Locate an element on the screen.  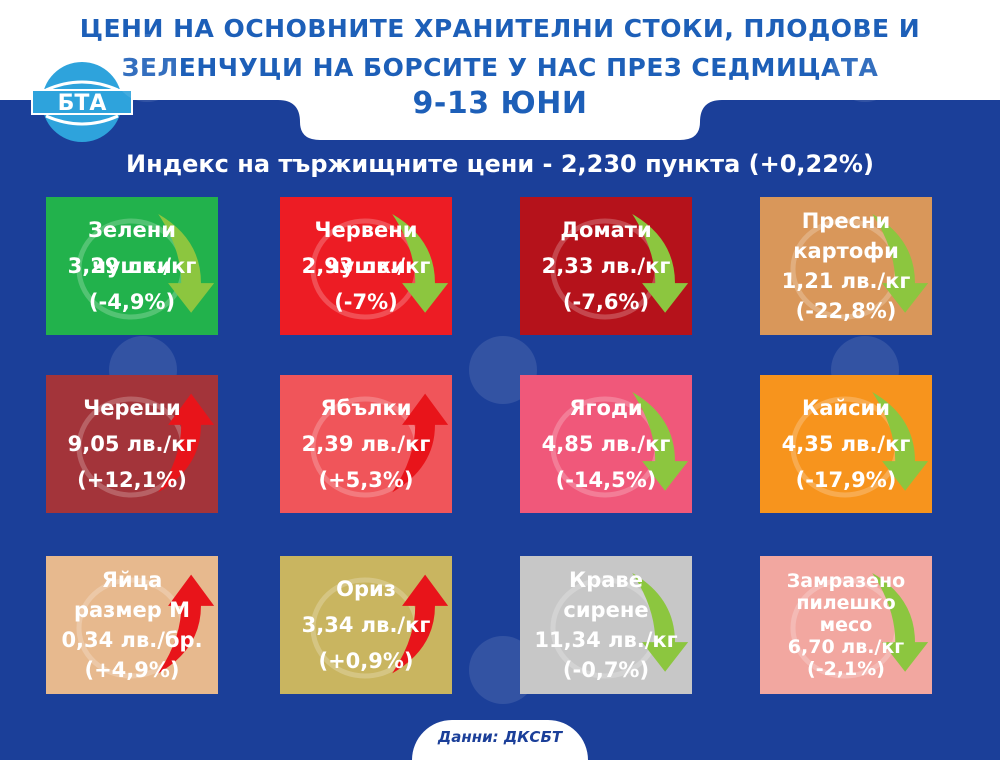
item-price: 2,33 лв./кг is located at coordinates (606, 266).